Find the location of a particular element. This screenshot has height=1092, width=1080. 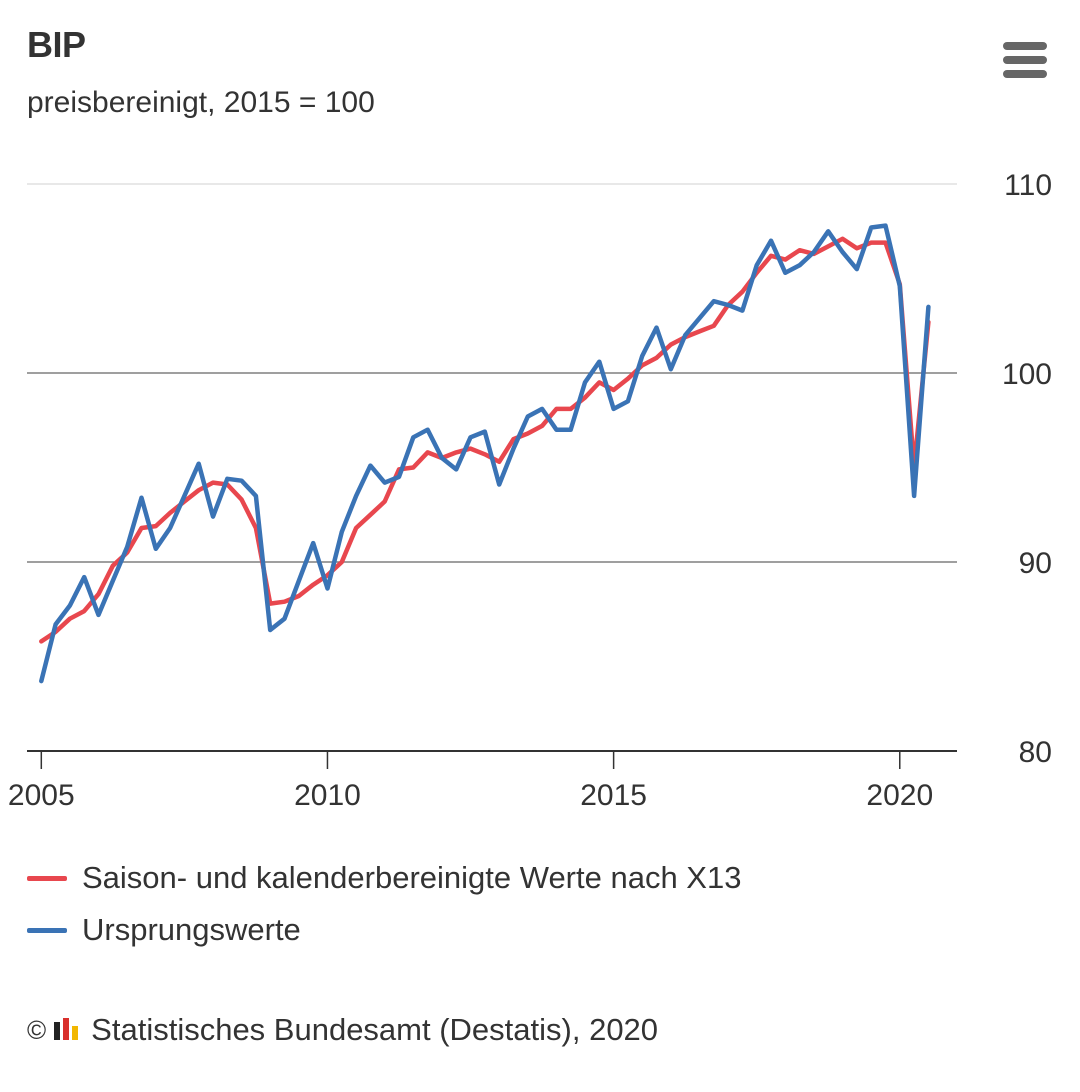

legend-item-original-values: Ursprungswerte is located at coordinates (384, 930).